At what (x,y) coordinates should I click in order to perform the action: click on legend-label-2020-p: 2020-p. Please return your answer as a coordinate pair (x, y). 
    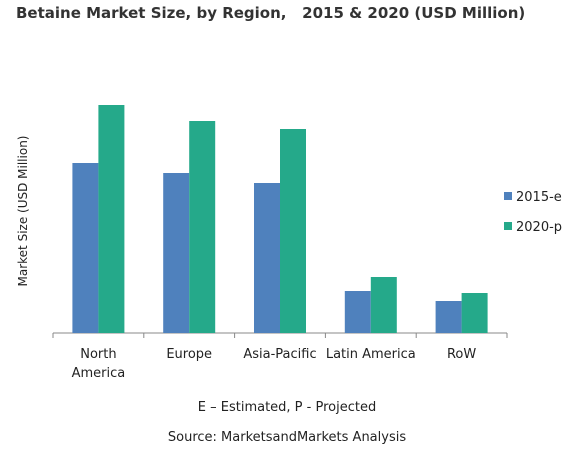
    Looking at the image, I should click on (539, 227).